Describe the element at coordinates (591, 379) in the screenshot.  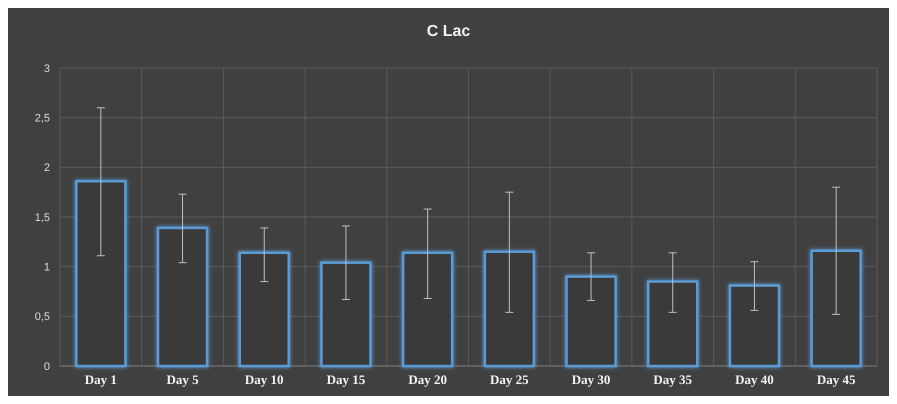
I see `x-tick-label: Day 30` at that location.